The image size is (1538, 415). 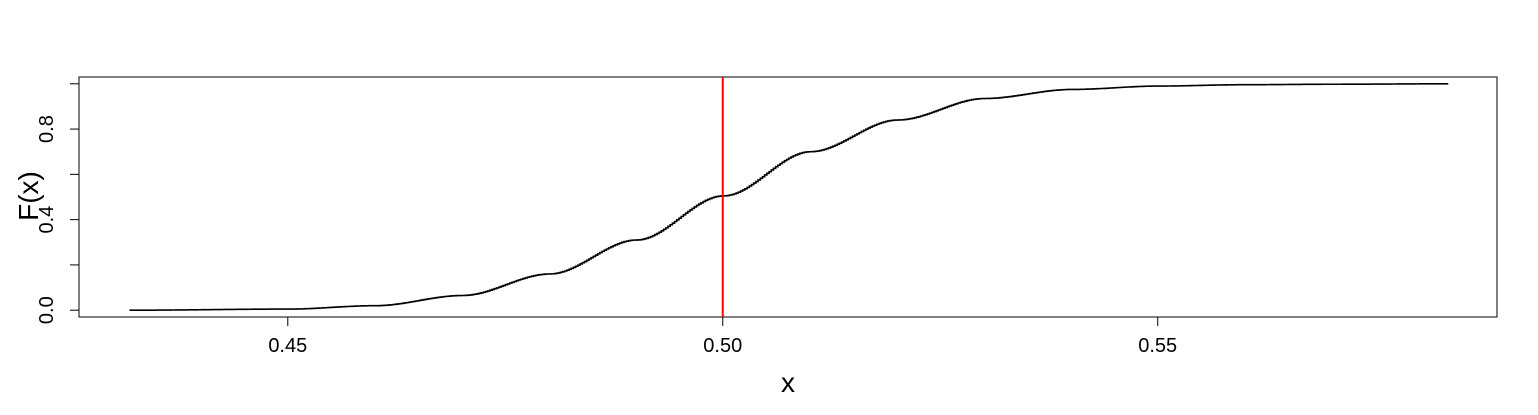 What do you see at coordinates (58, 203) in the screenshot?
I see `y-axis: 0.0 0.4 0.8` at bounding box center [58, 203].